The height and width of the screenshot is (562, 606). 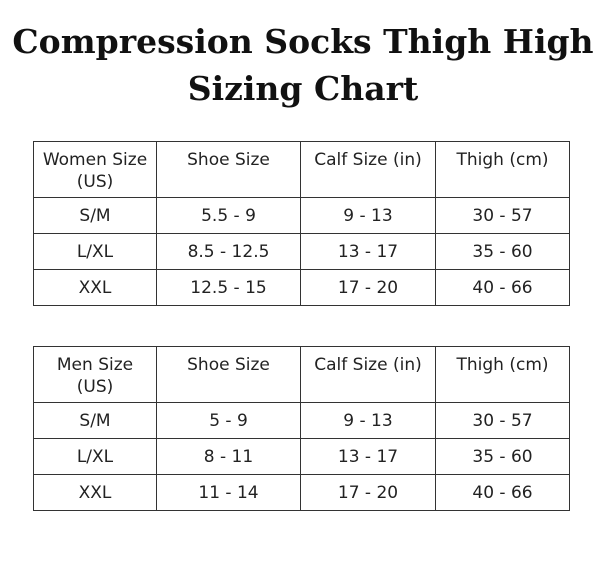 What do you see at coordinates (228, 420) in the screenshot?
I see `shoe-size-cell: 5 - 9` at bounding box center [228, 420].